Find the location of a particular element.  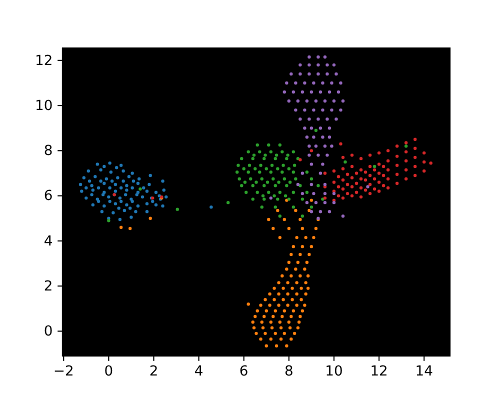

y-tick-label: 0 is located at coordinates (48, 332).